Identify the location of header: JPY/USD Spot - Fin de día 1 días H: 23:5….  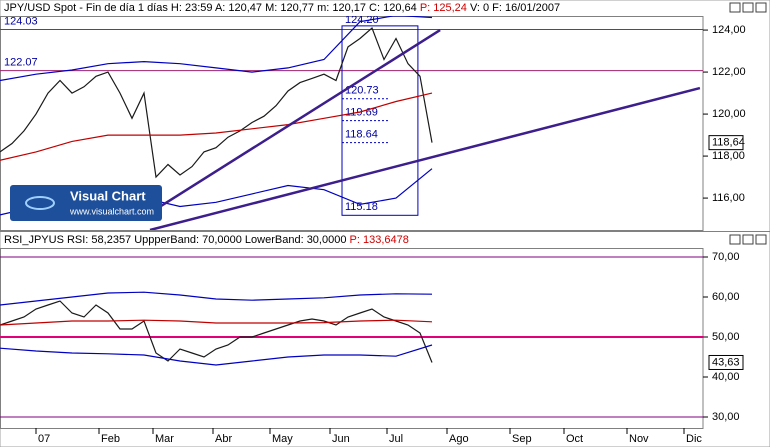
(282, 8).